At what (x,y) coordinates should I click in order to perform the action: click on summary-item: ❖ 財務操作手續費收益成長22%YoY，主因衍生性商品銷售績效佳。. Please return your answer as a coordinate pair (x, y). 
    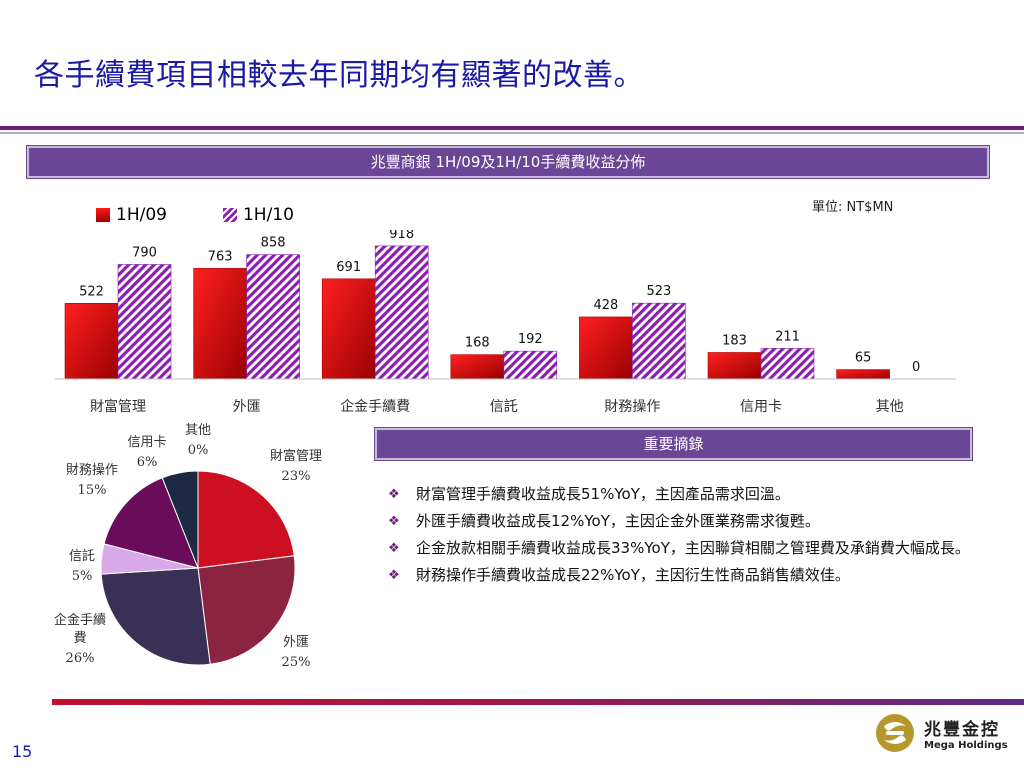
    Looking at the image, I should click on (693, 575).